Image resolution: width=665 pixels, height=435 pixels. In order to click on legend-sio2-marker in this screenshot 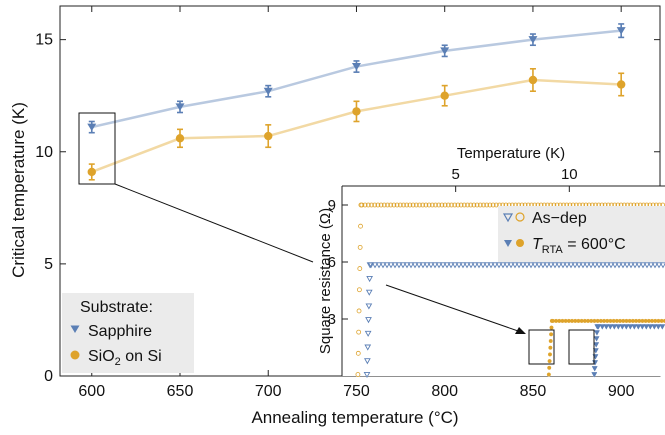, I will do `click(75, 355)`.